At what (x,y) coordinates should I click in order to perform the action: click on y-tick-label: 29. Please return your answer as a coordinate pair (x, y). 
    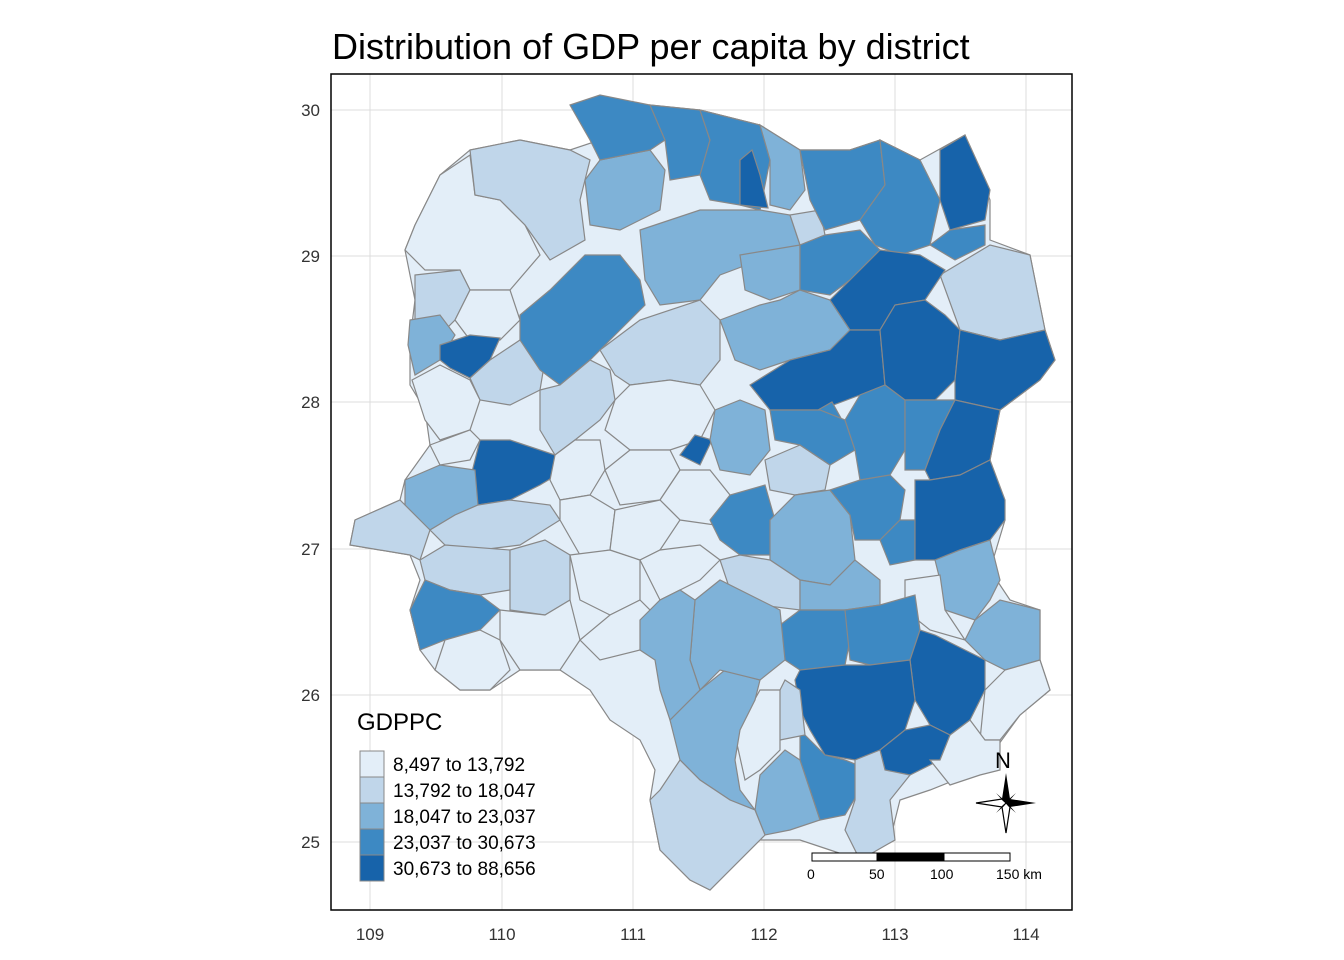
    Looking at the image, I should click on (310, 256).